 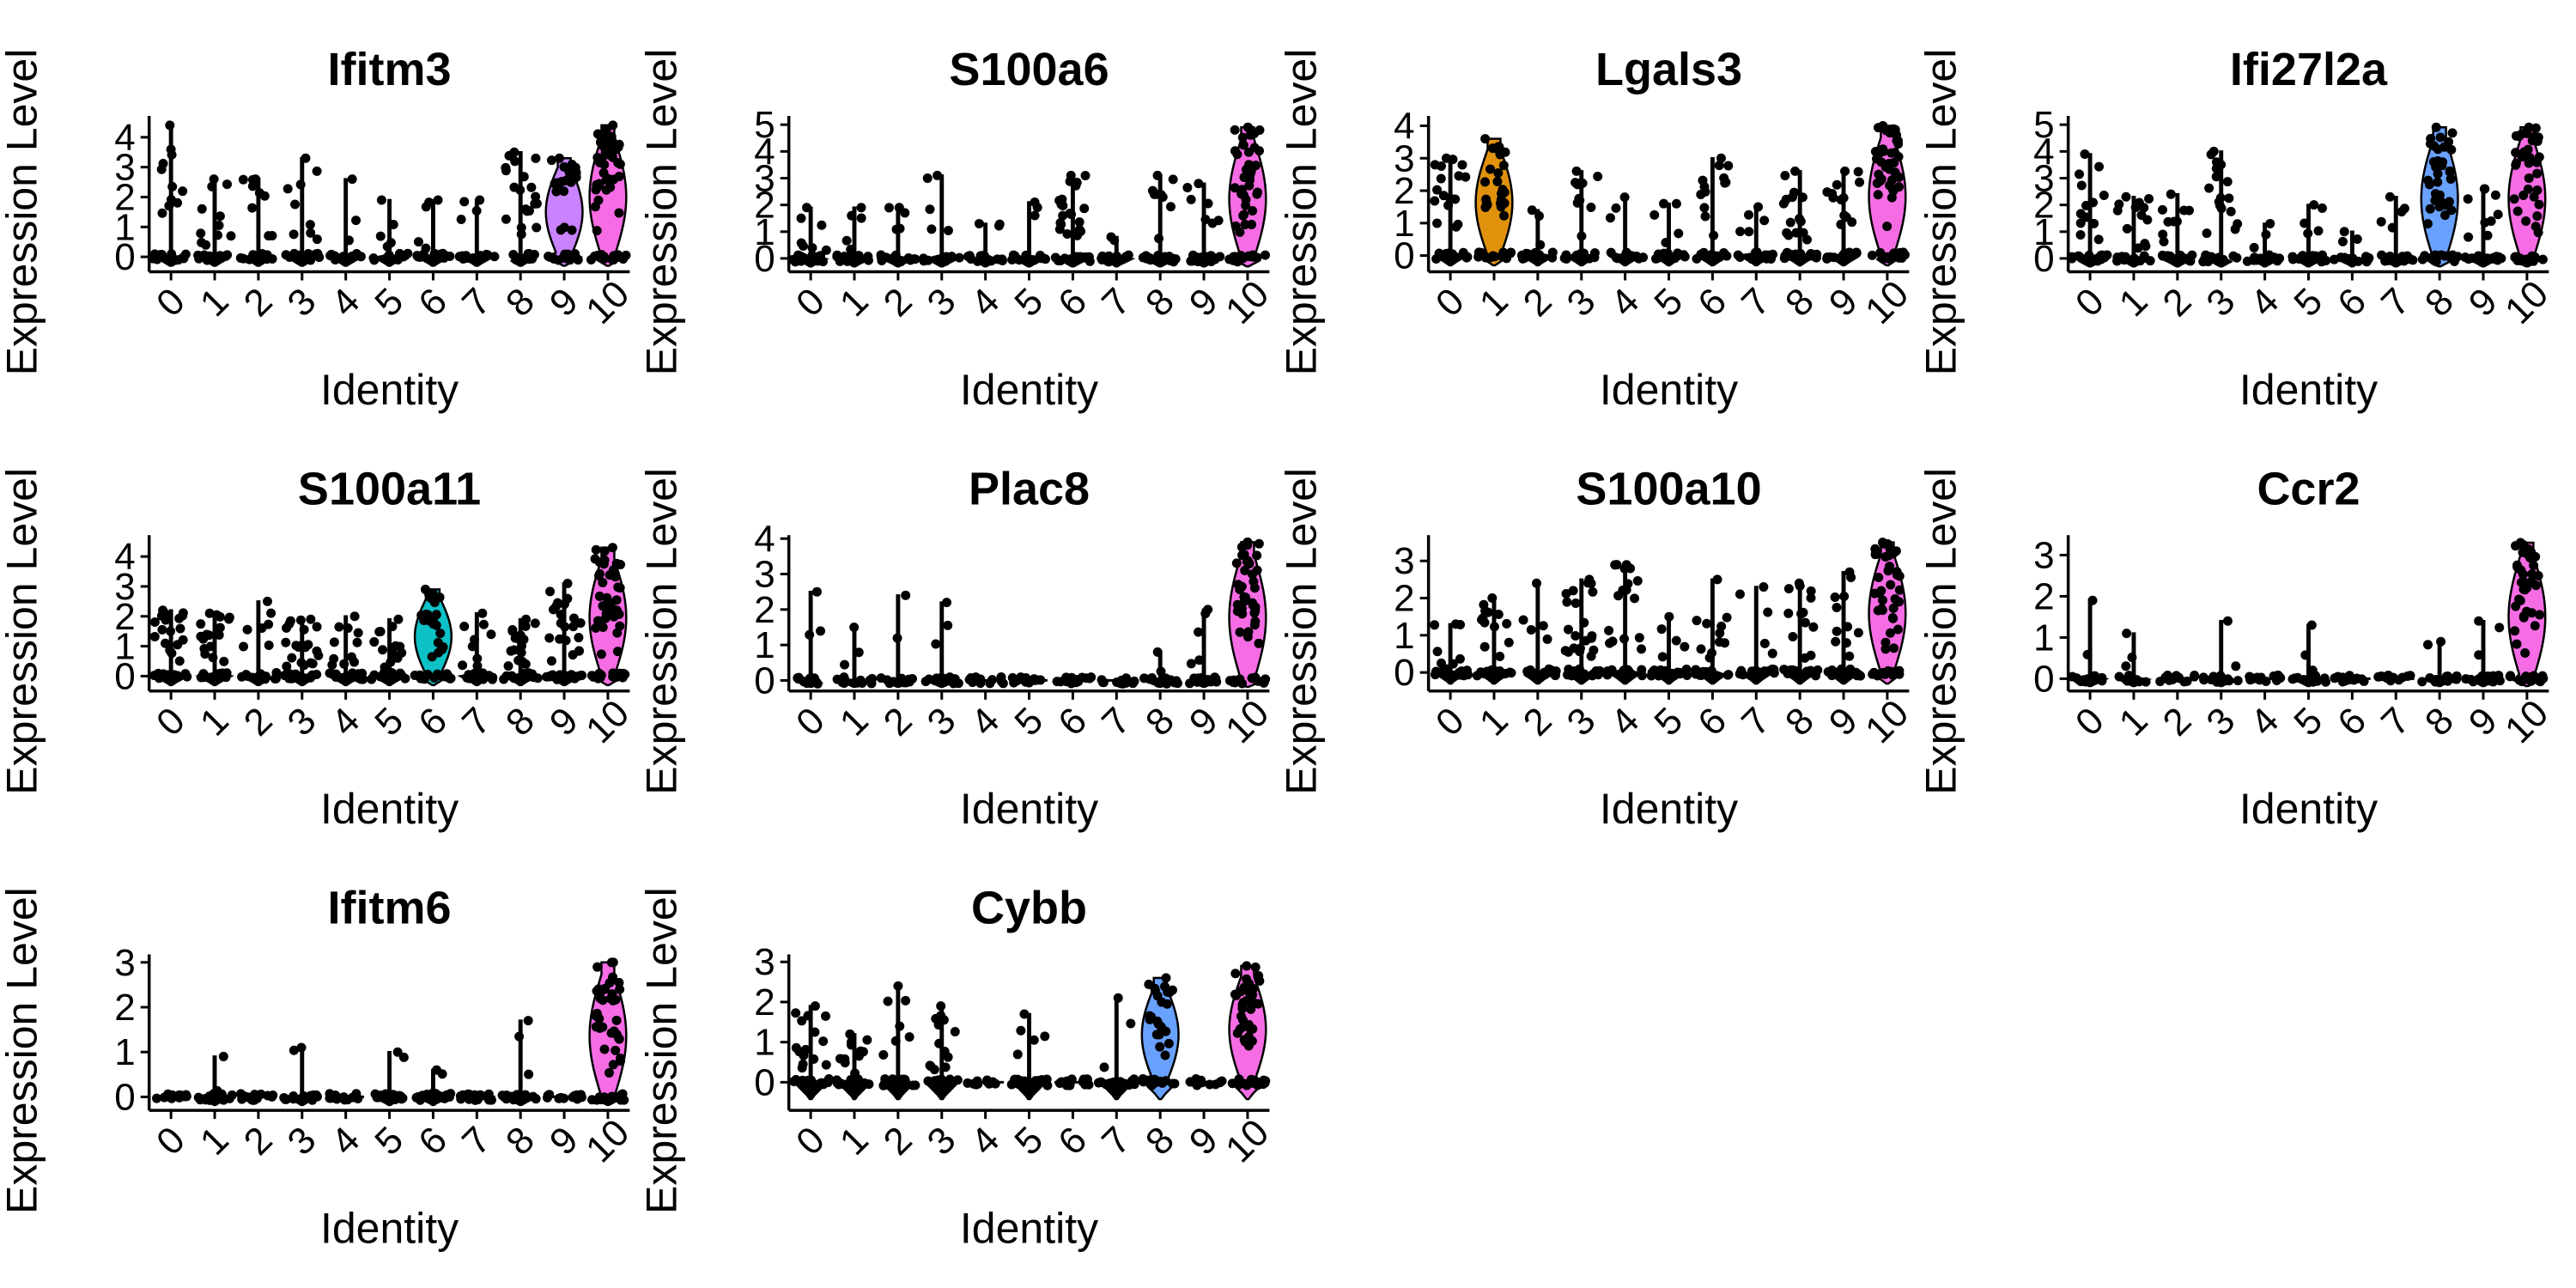 What do you see at coordinates (1029, 908) in the screenshot?
I see `chart-title: Cybb` at bounding box center [1029, 908].